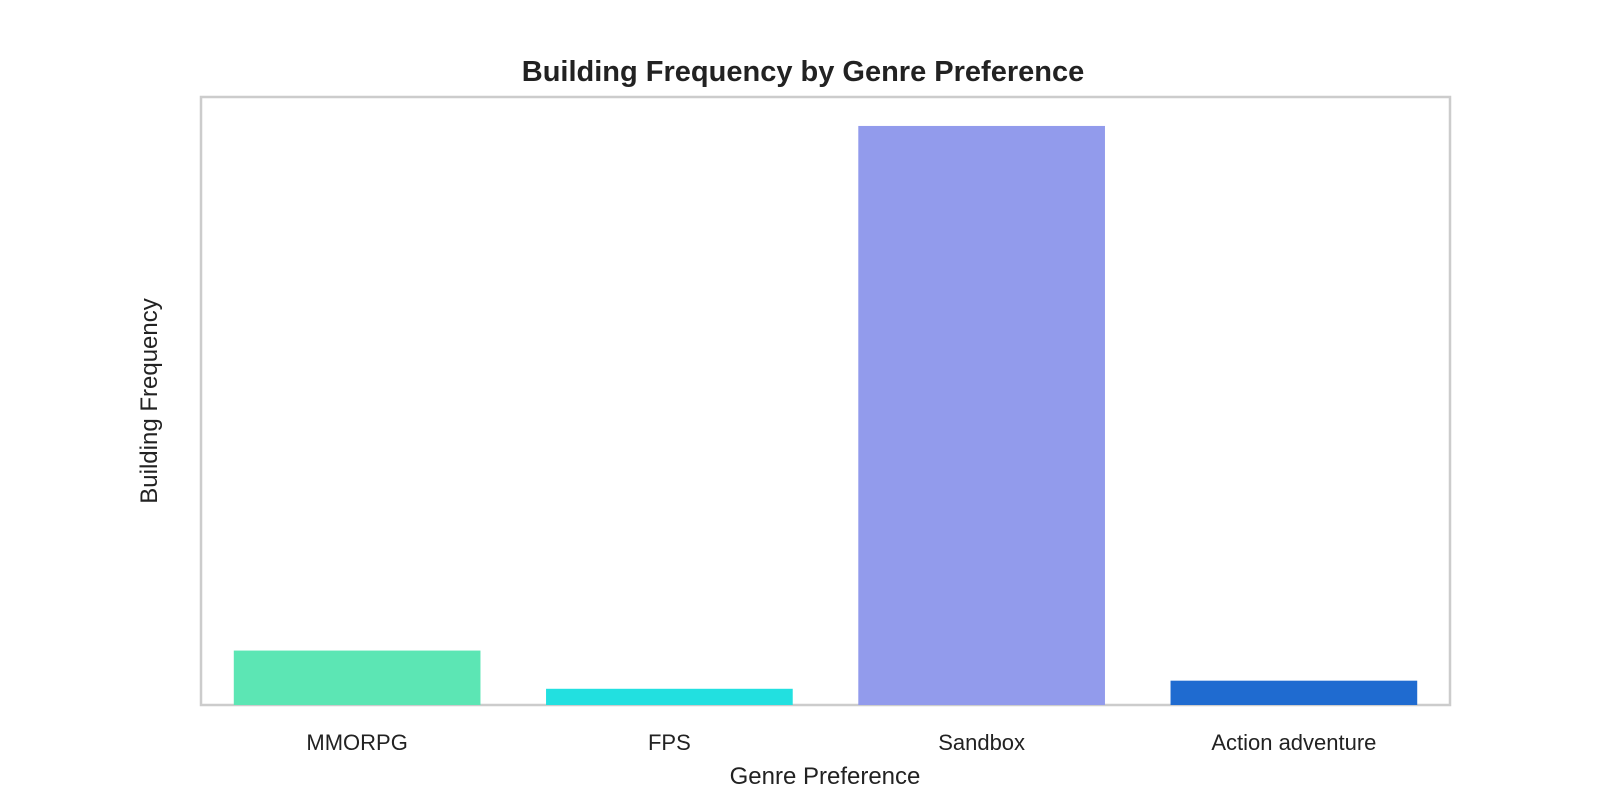  Describe the element at coordinates (149, 400) in the screenshot. I see `y-axis-label: Building Frequency` at that location.